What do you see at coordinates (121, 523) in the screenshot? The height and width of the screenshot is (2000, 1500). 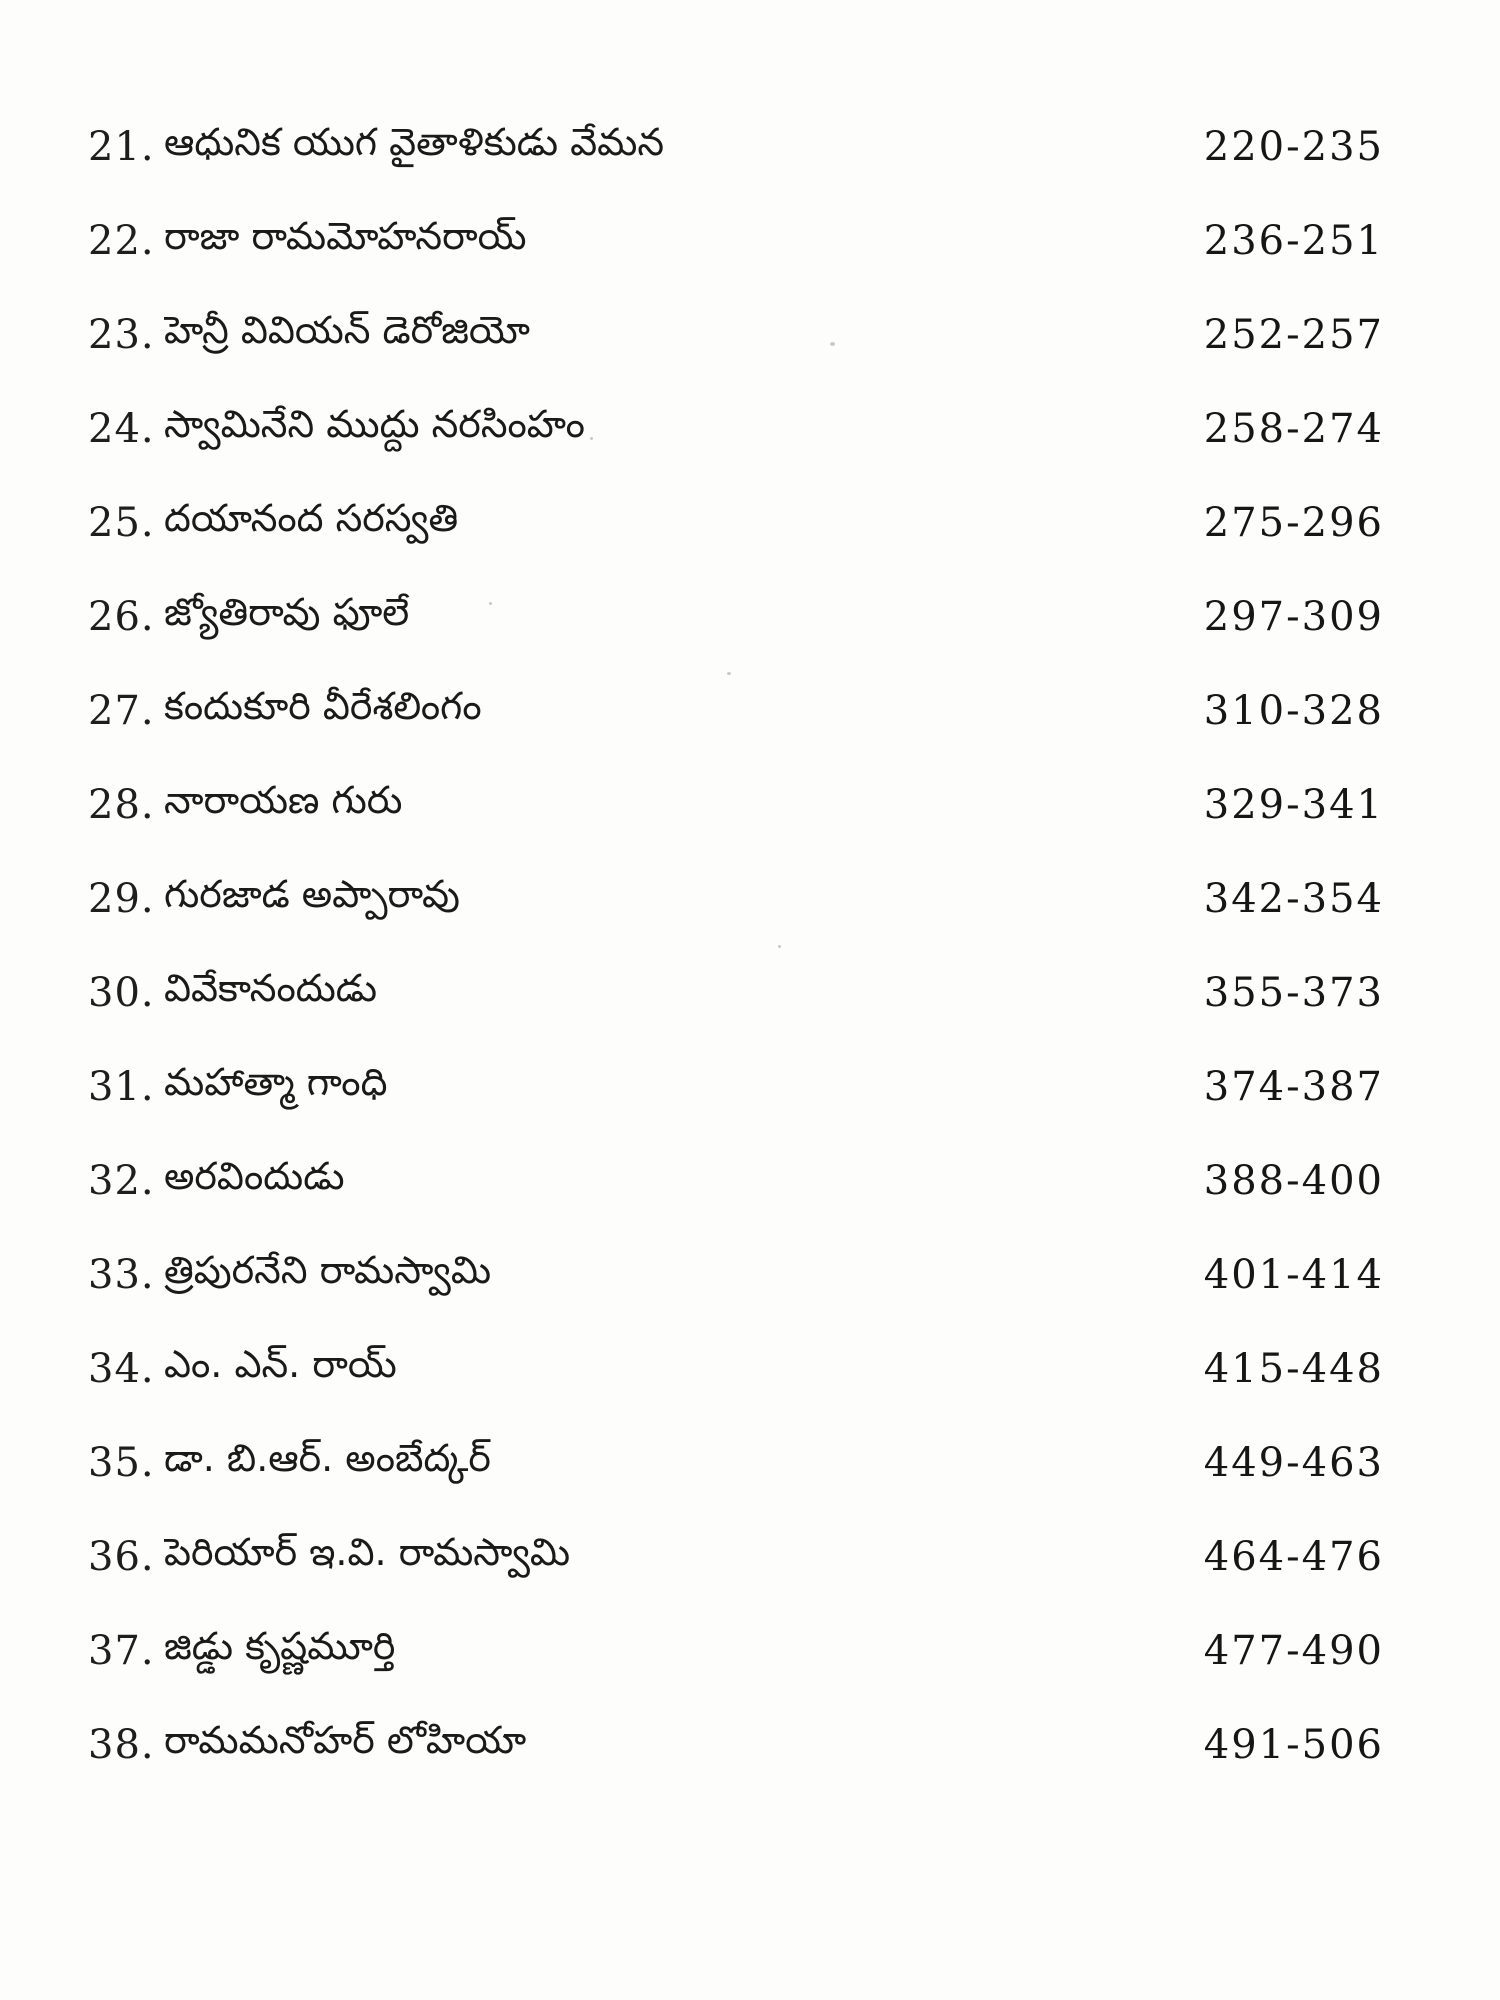 I see `entry-number: 25.` at bounding box center [121, 523].